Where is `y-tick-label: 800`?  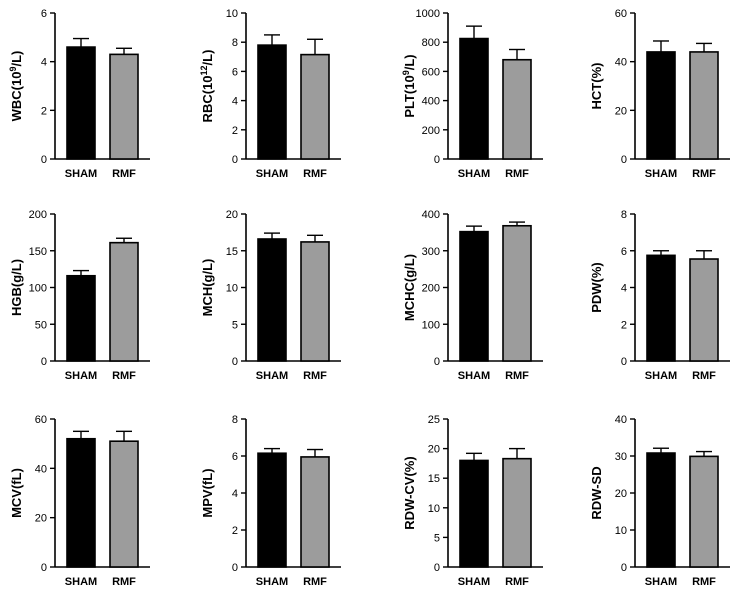 y-tick-label: 800 is located at coordinates (431, 43).